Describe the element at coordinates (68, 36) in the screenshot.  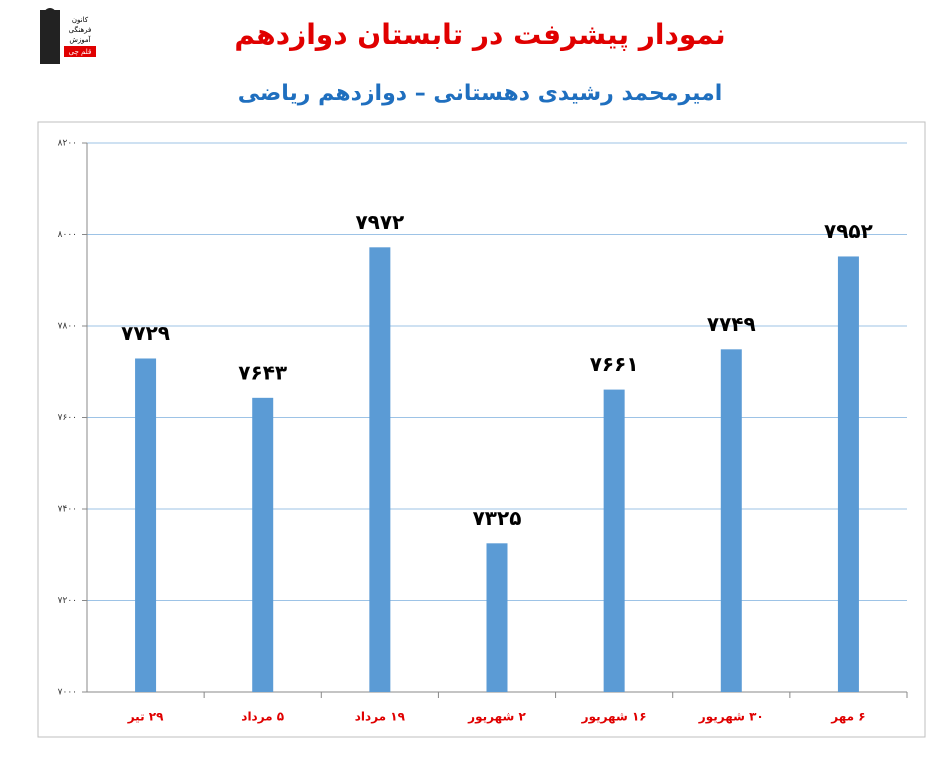
I see `logo: کانون فرهنگی آموزش قلم چی` at that location.